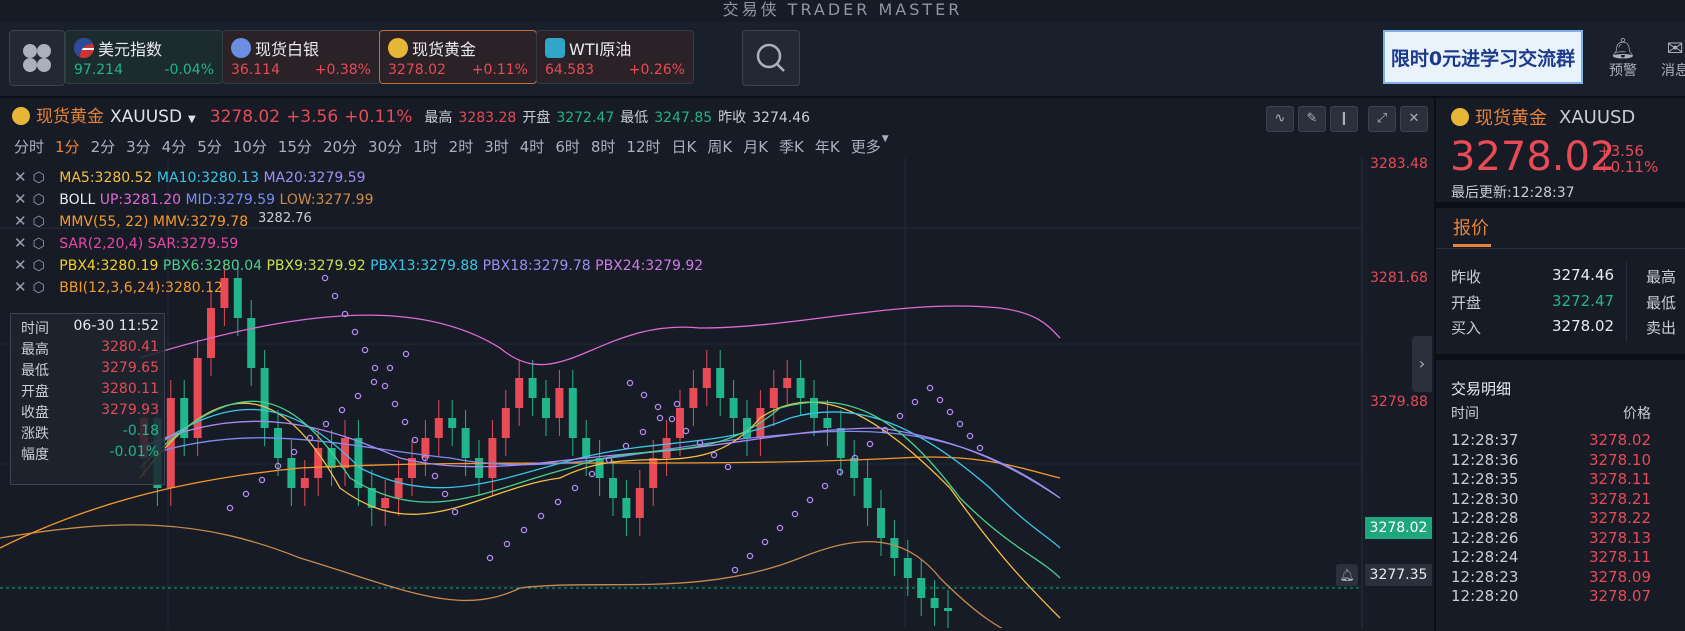 This screenshot has width=1685, height=631. I want to click on ticker-gold: 现货黄金 3278.02 +0.11%, so click(458, 57).